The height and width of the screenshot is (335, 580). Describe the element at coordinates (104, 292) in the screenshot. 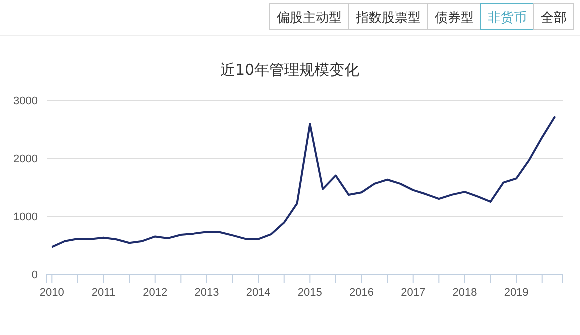

I see `x-tick-label: 2011` at that location.